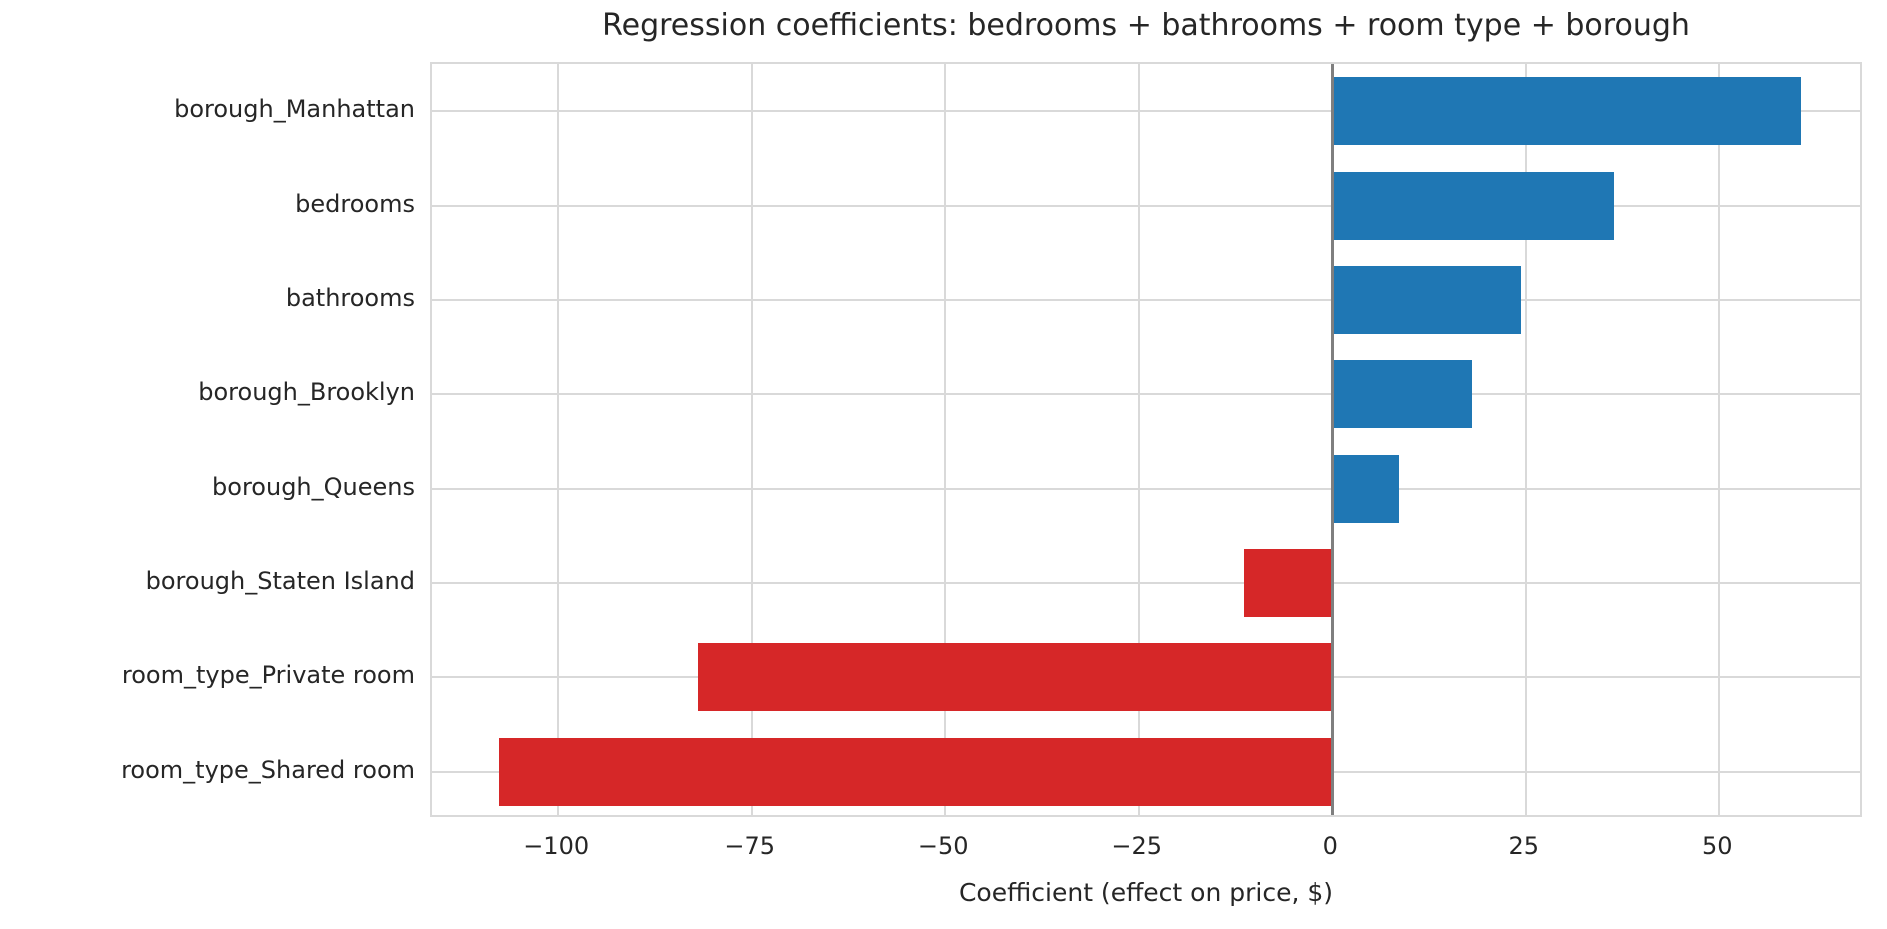 The height and width of the screenshot is (929, 1887). I want to click on x-tick-label--50: −50, so click(943, 846).